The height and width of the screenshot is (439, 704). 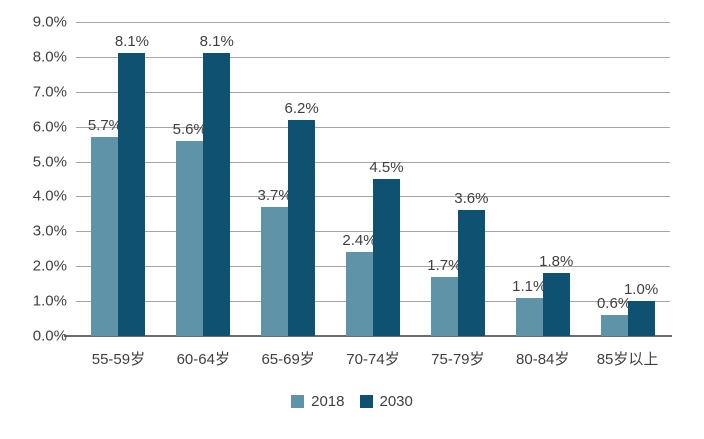 I want to click on x-axis-category-label: 80-84岁, so click(x=543, y=359).